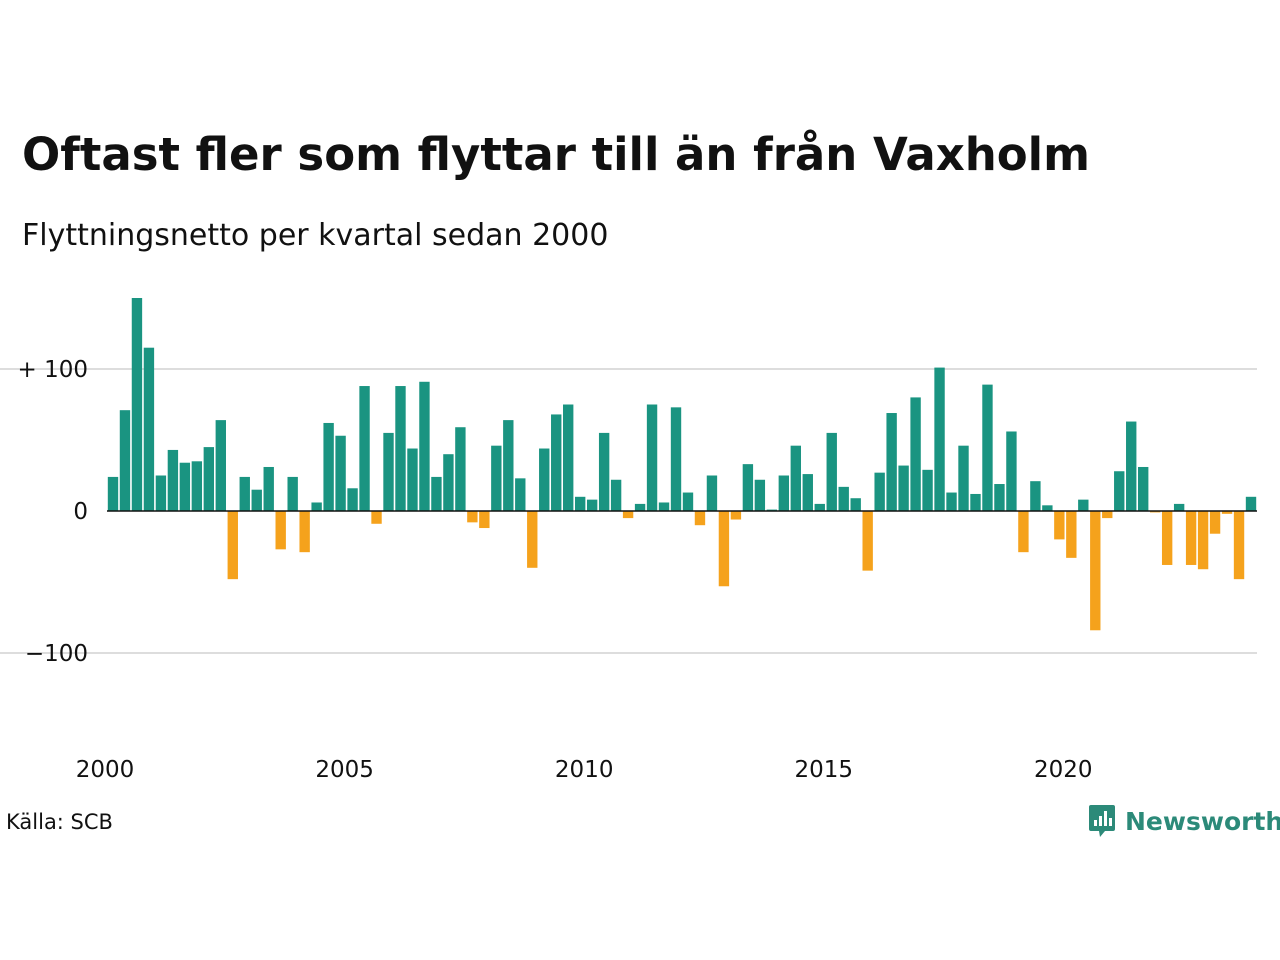 The image size is (1280, 960). What do you see at coordinates (1202, 821) in the screenshot?
I see `brand-name: Newsworthy` at bounding box center [1202, 821].